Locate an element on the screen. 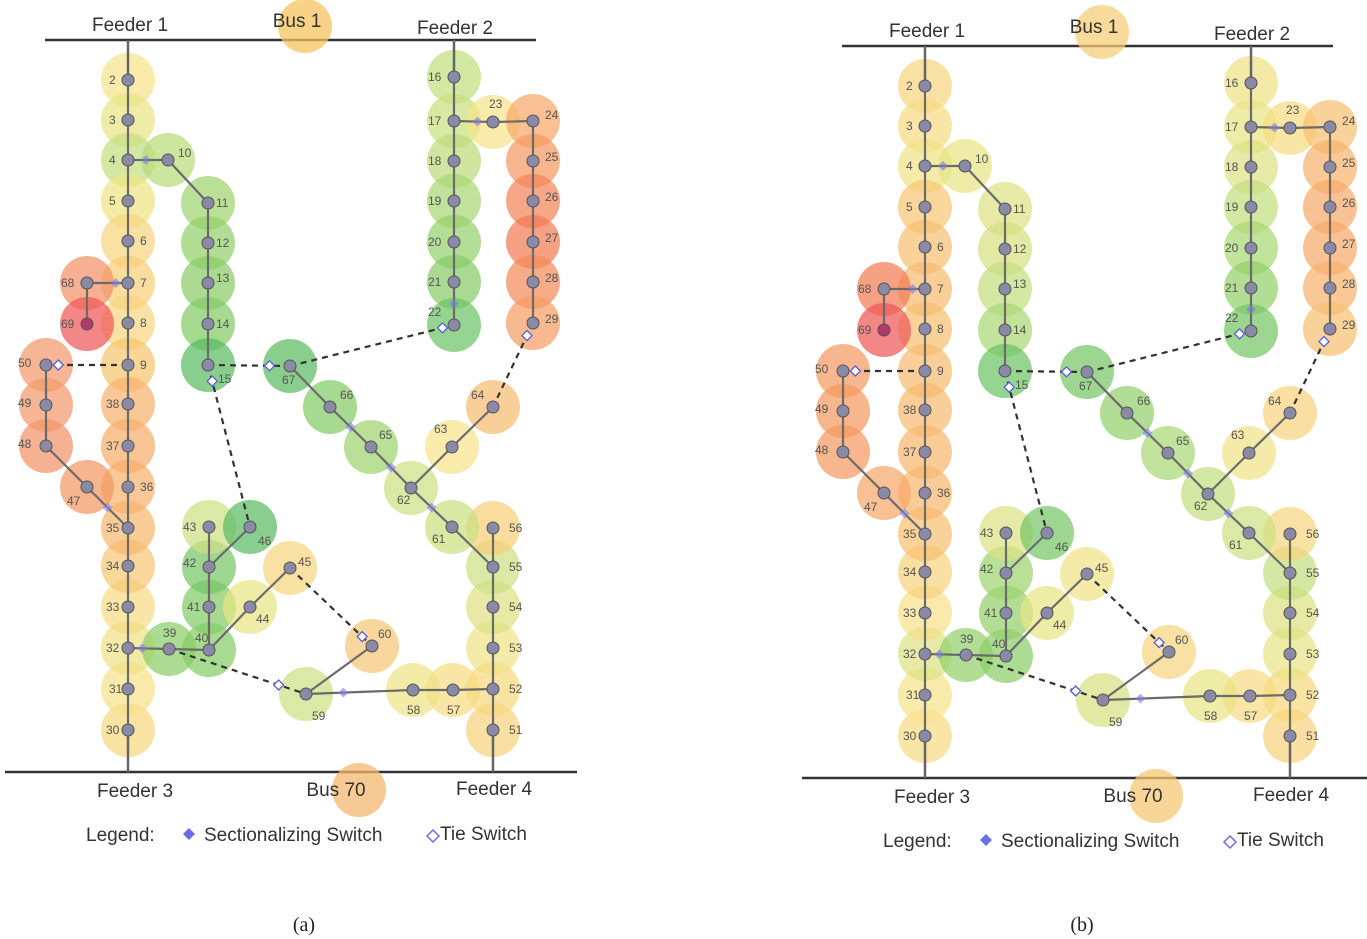 The width and height of the screenshot is (1367, 939). legend-title: Legend: is located at coordinates (917, 841).